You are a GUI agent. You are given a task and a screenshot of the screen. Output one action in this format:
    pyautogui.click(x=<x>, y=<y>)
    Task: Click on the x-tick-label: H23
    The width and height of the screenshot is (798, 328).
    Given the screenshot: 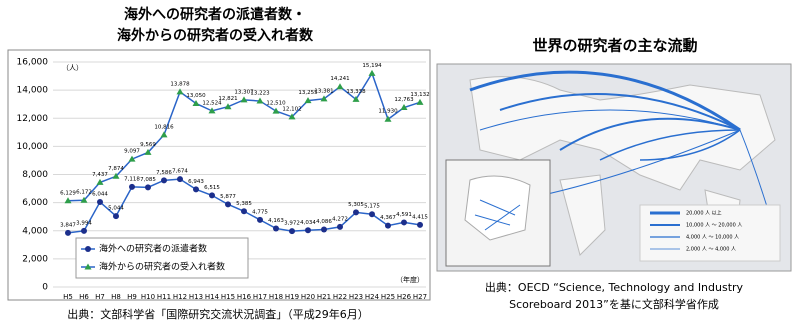 What is the action you would take?
    pyautogui.click(x=356, y=297)
    